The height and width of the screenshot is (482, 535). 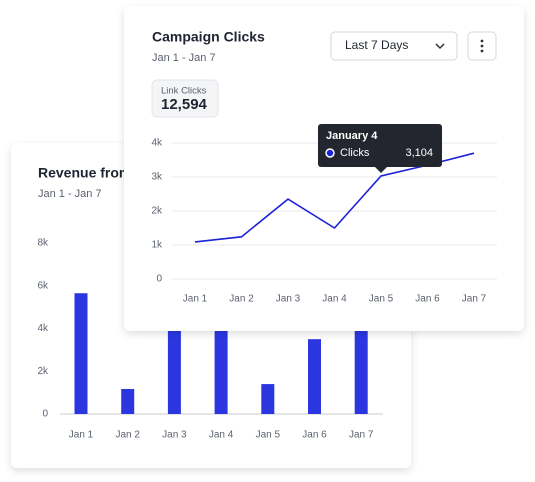 What do you see at coordinates (419, 153) in the screenshot?
I see `tooltip-value: 3,104` at bounding box center [419, 153].